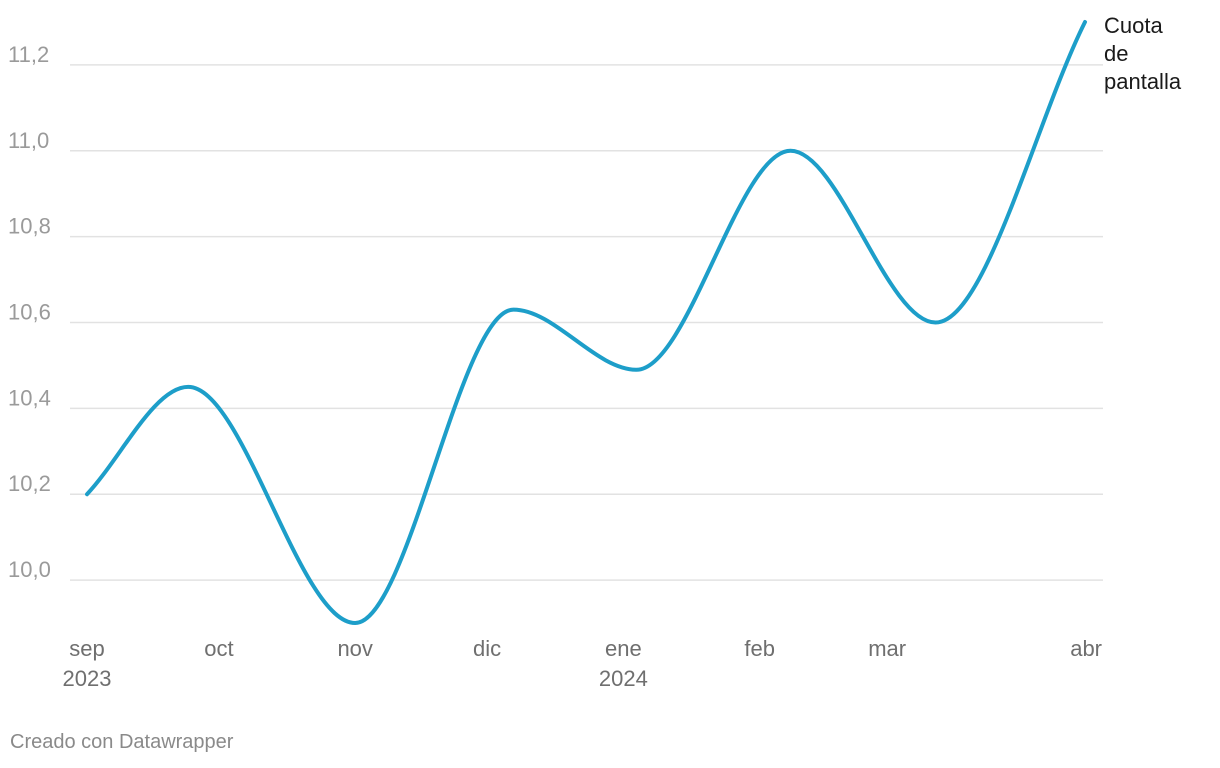 The height and width of the screenshot is (768, 1220). Describe the element at coordinates (354, 648) in the screenshot. I see `x-tick-label: nov` at that location.